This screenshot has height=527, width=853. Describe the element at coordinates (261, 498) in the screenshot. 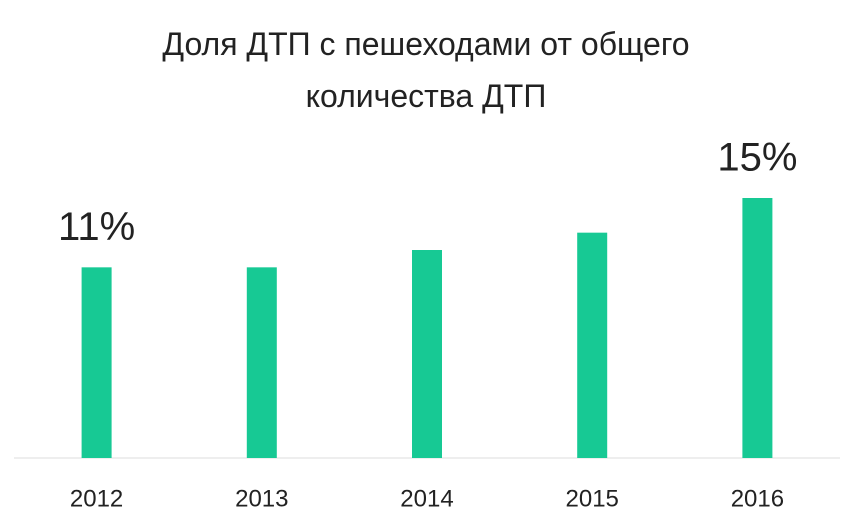

I see `x-tick-label: 2013` at that location.